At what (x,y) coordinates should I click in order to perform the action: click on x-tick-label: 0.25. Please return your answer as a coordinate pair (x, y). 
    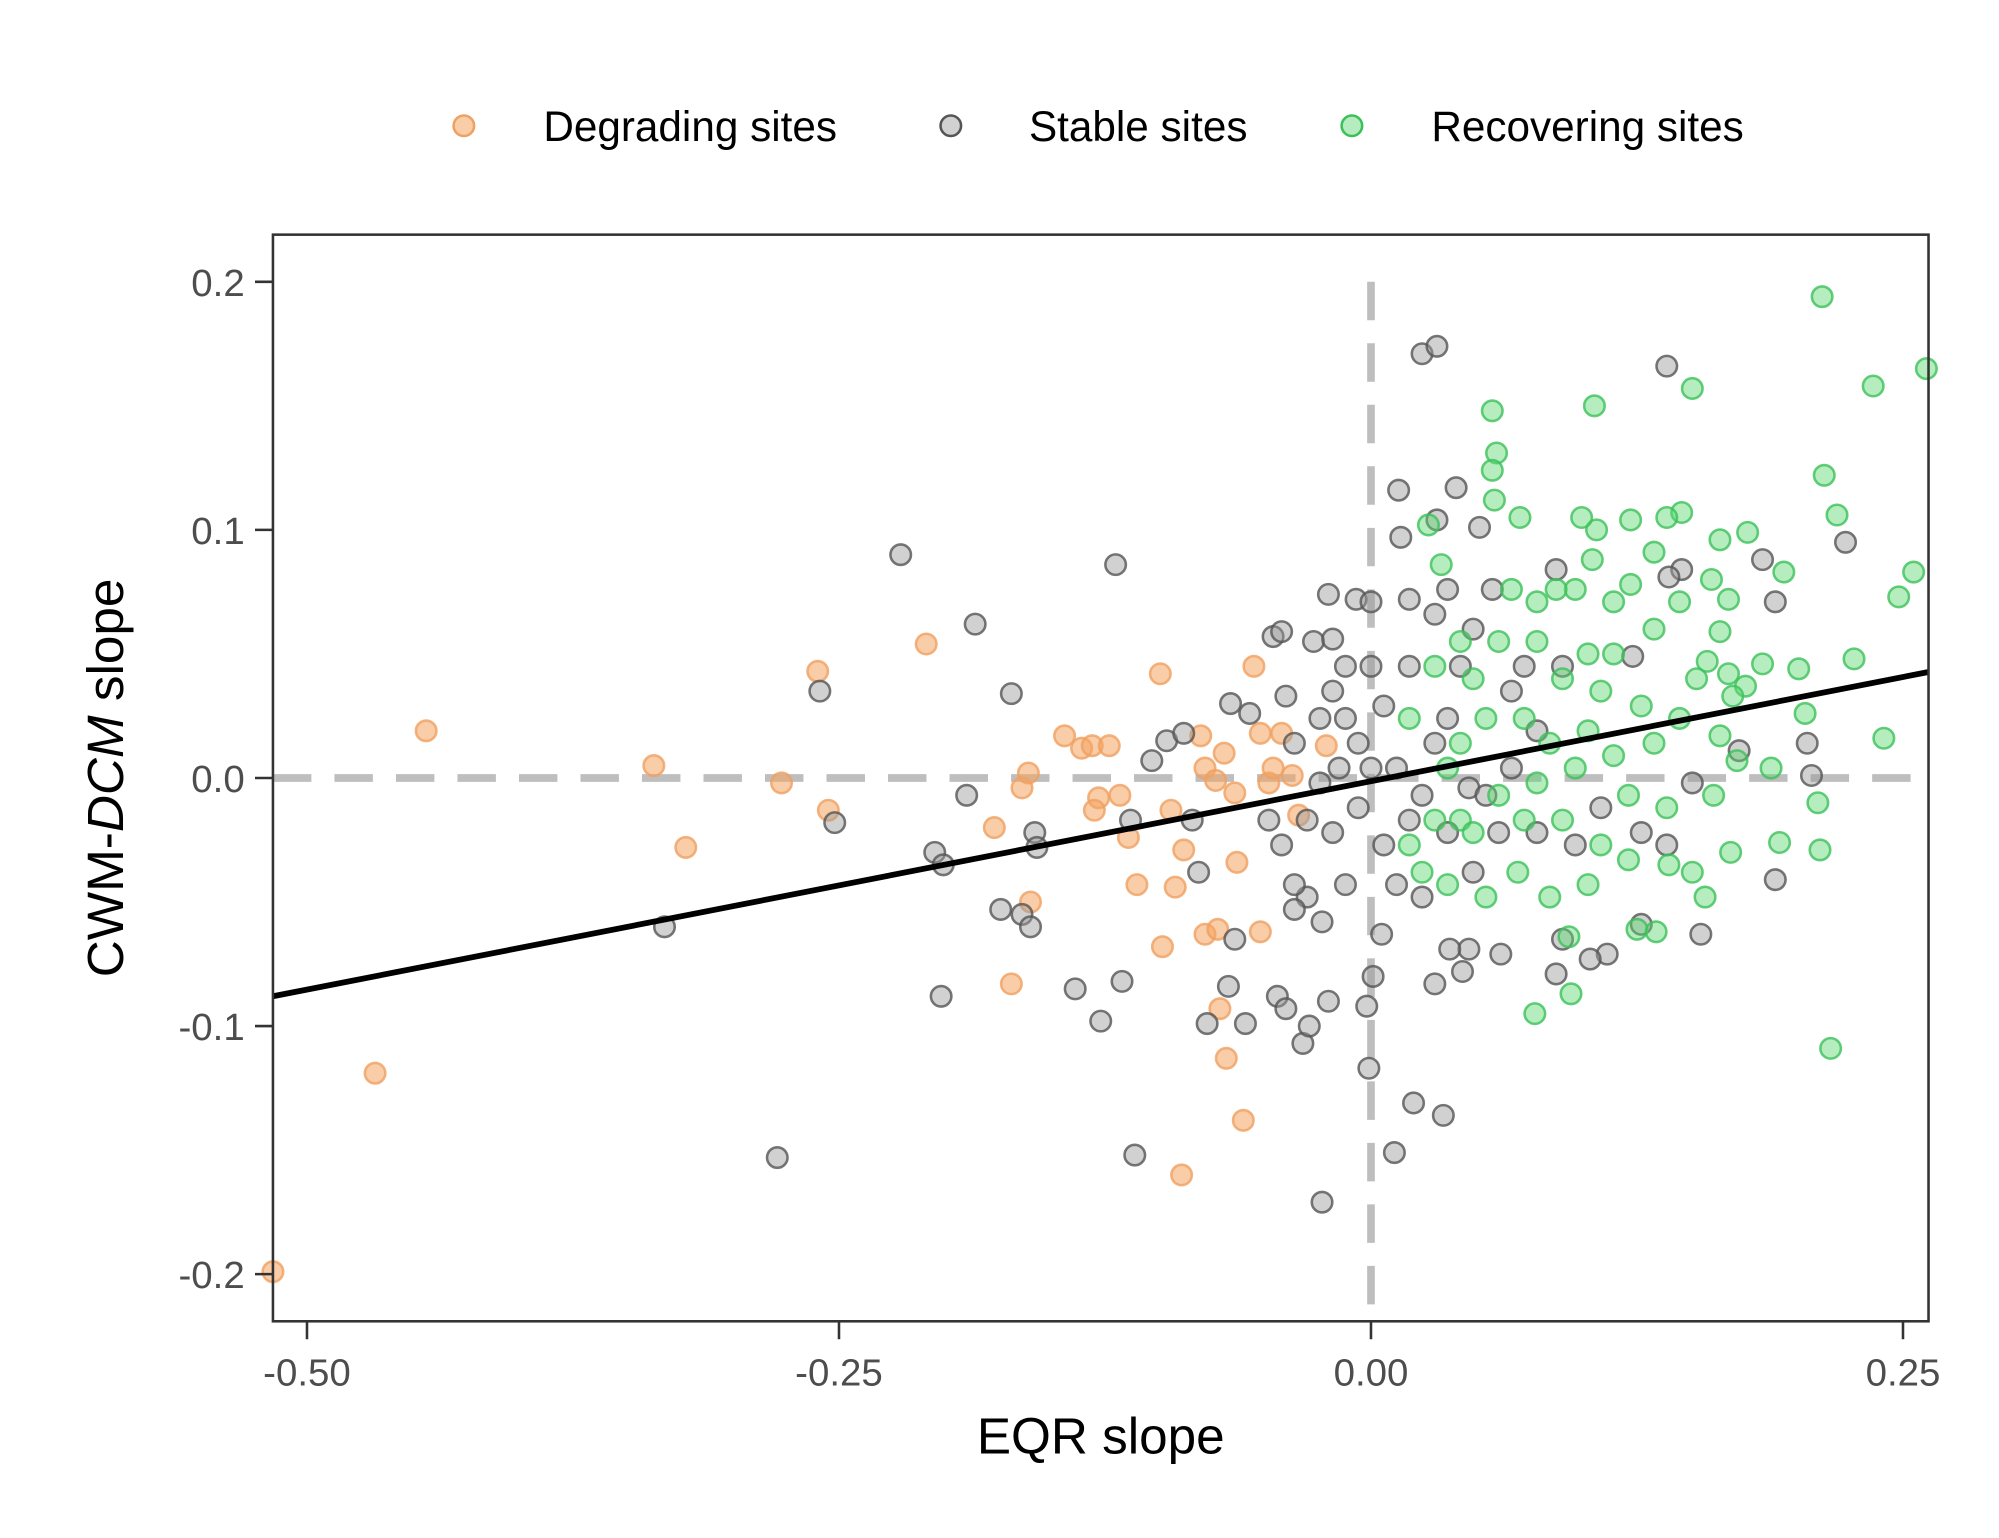
    Looking at the image, I should click on (1903, 1372).